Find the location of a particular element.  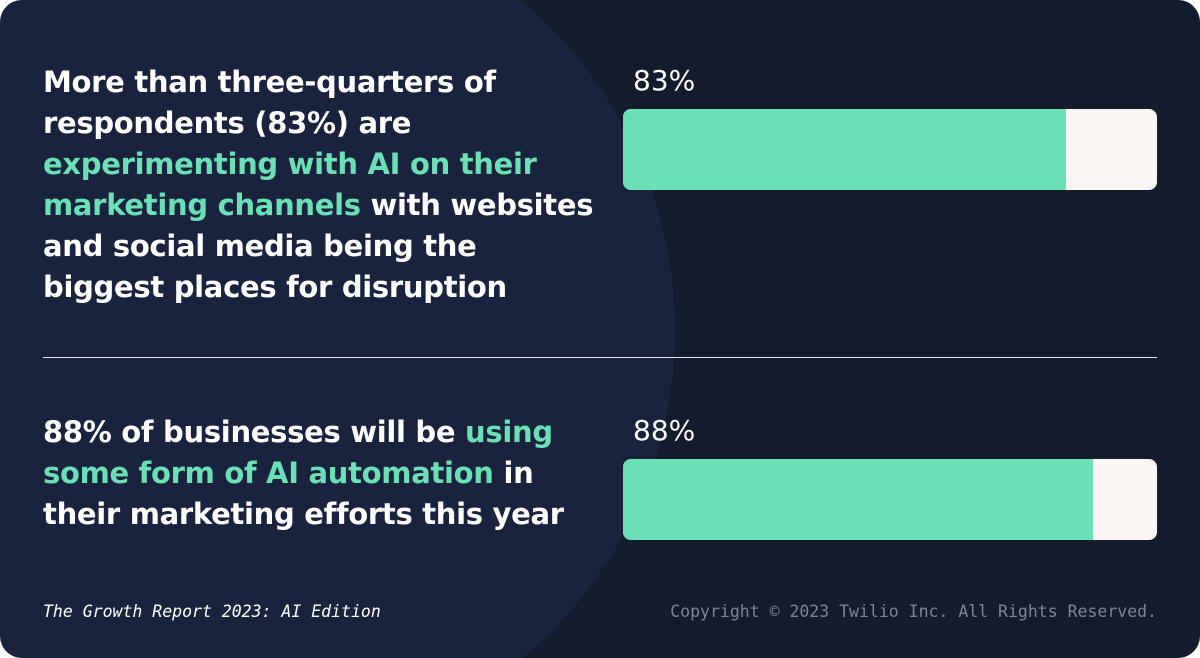

report-title: The Growth Report 2023: AI Edition is located at coordinates (212, 611).